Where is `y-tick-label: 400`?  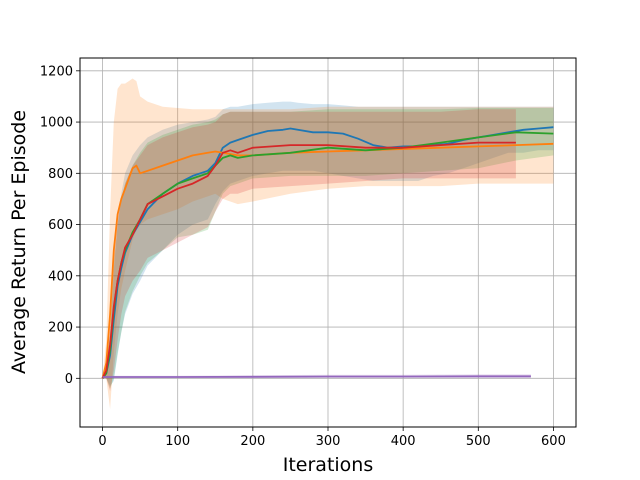 y-tick-label: 400 is located at coordinates (60, 276).